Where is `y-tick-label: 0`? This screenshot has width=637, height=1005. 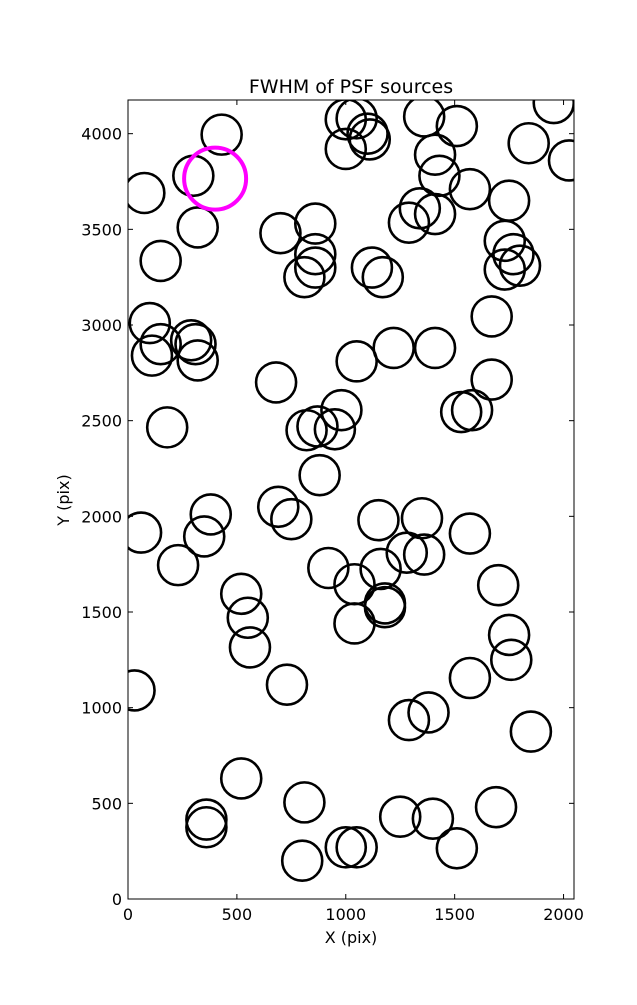
y-tick-label: 0 is located at coordinates (117, 899).